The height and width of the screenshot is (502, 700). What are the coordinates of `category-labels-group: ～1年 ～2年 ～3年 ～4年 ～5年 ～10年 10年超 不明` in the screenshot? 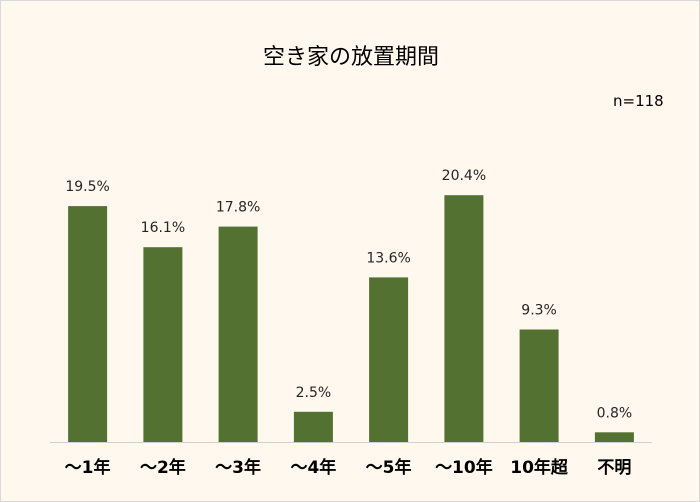 It's located at (348, 467).